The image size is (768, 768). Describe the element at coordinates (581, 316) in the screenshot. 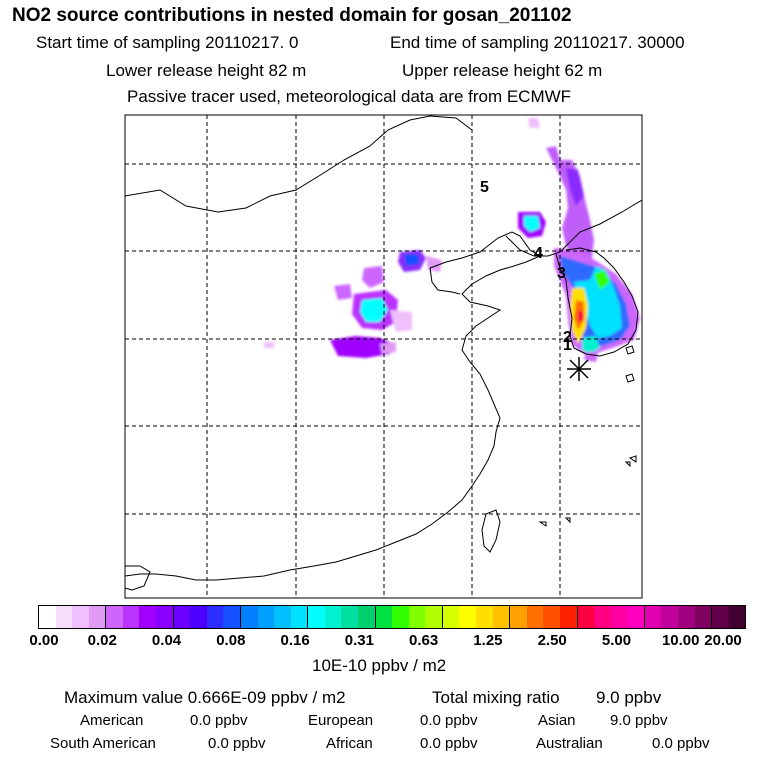

I see `plume-korea-red` at that location.